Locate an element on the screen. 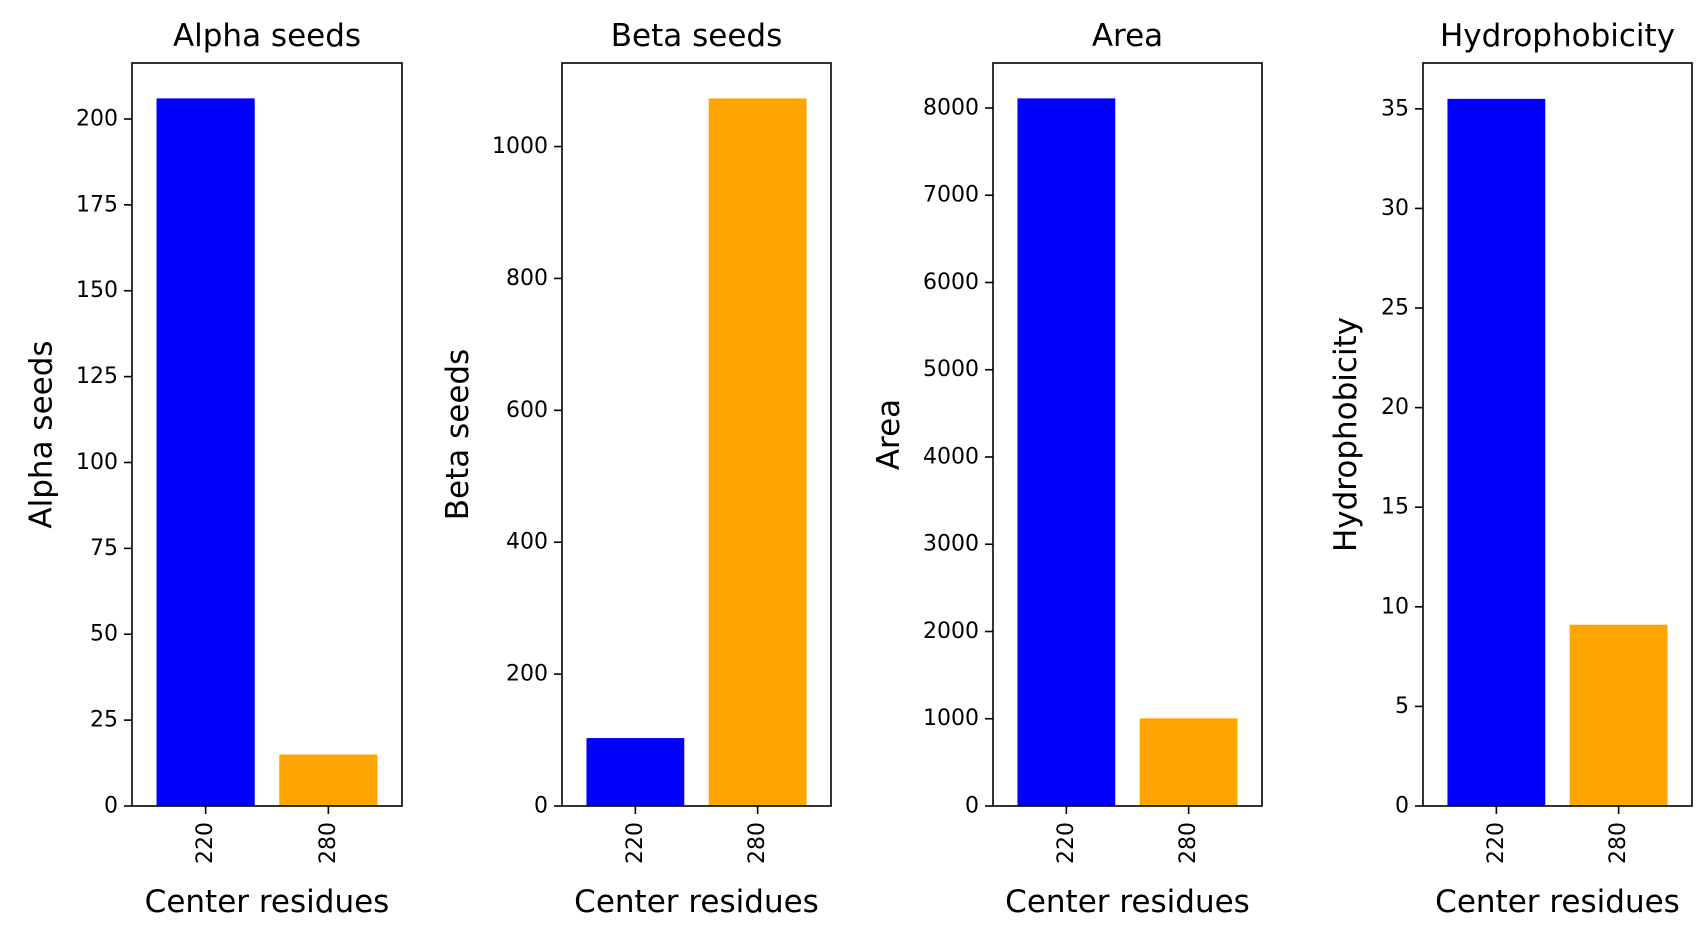 Image resolution: width=1706 pixels, height=937 pixels. y-tick-label: 400 is located at coordinates (527, 542).